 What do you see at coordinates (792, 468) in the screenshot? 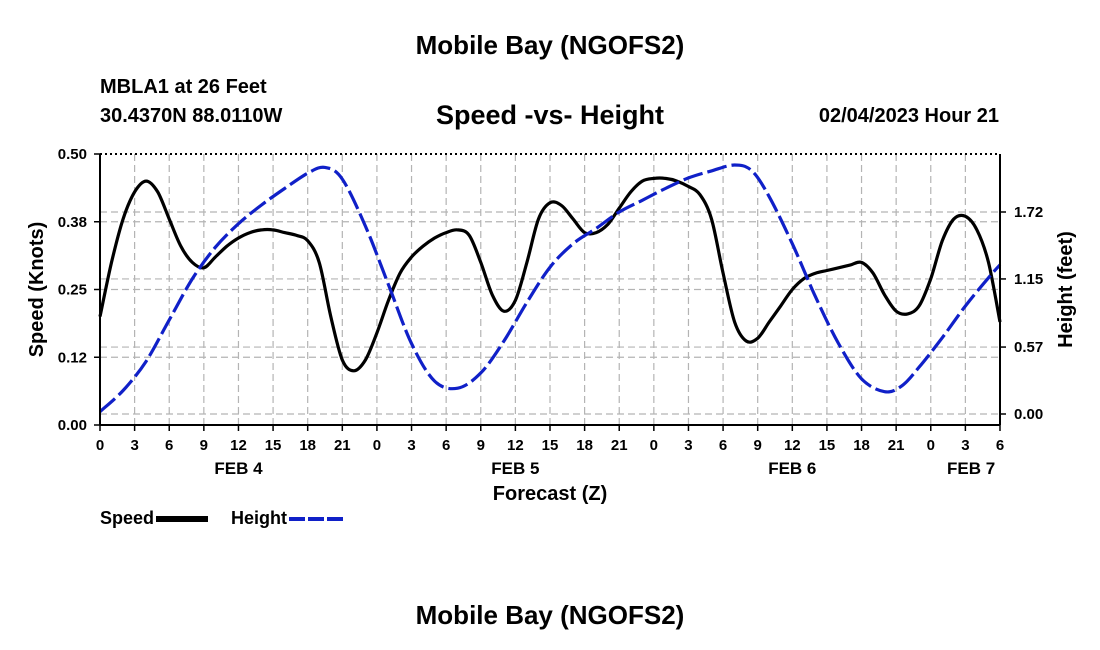
I see `date-label: FEB 6` at bounding box center [792, 468].